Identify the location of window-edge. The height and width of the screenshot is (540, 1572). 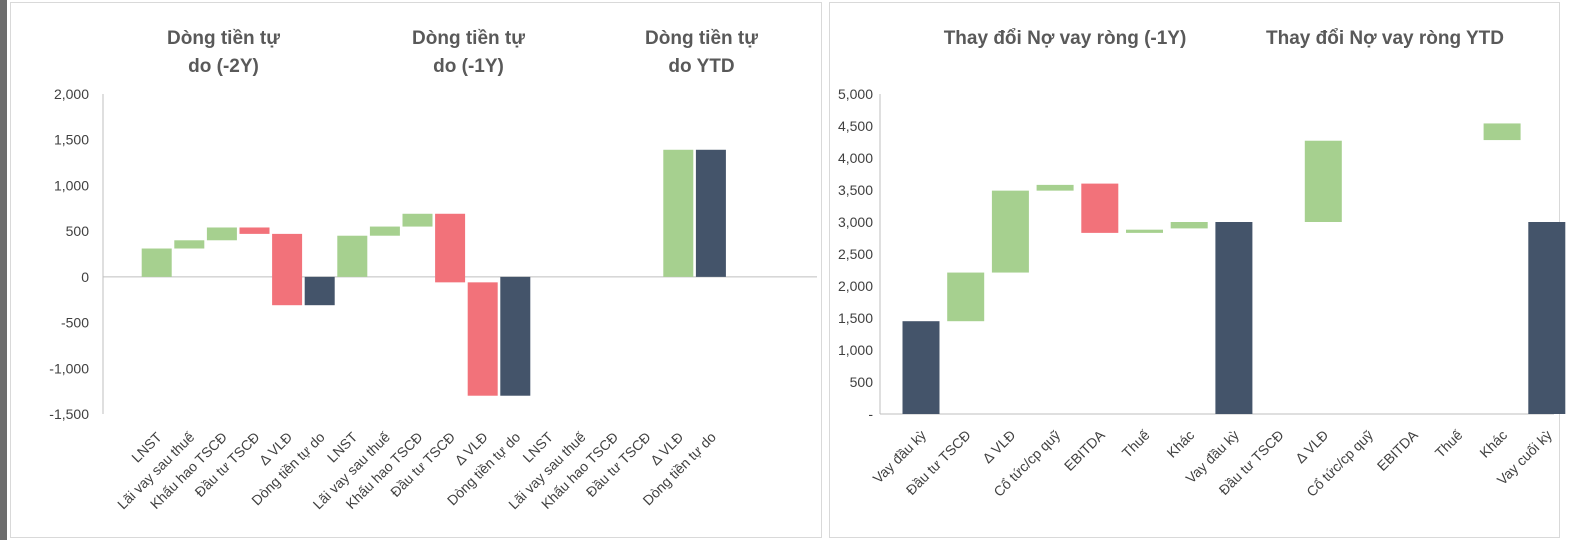
(3, 270).